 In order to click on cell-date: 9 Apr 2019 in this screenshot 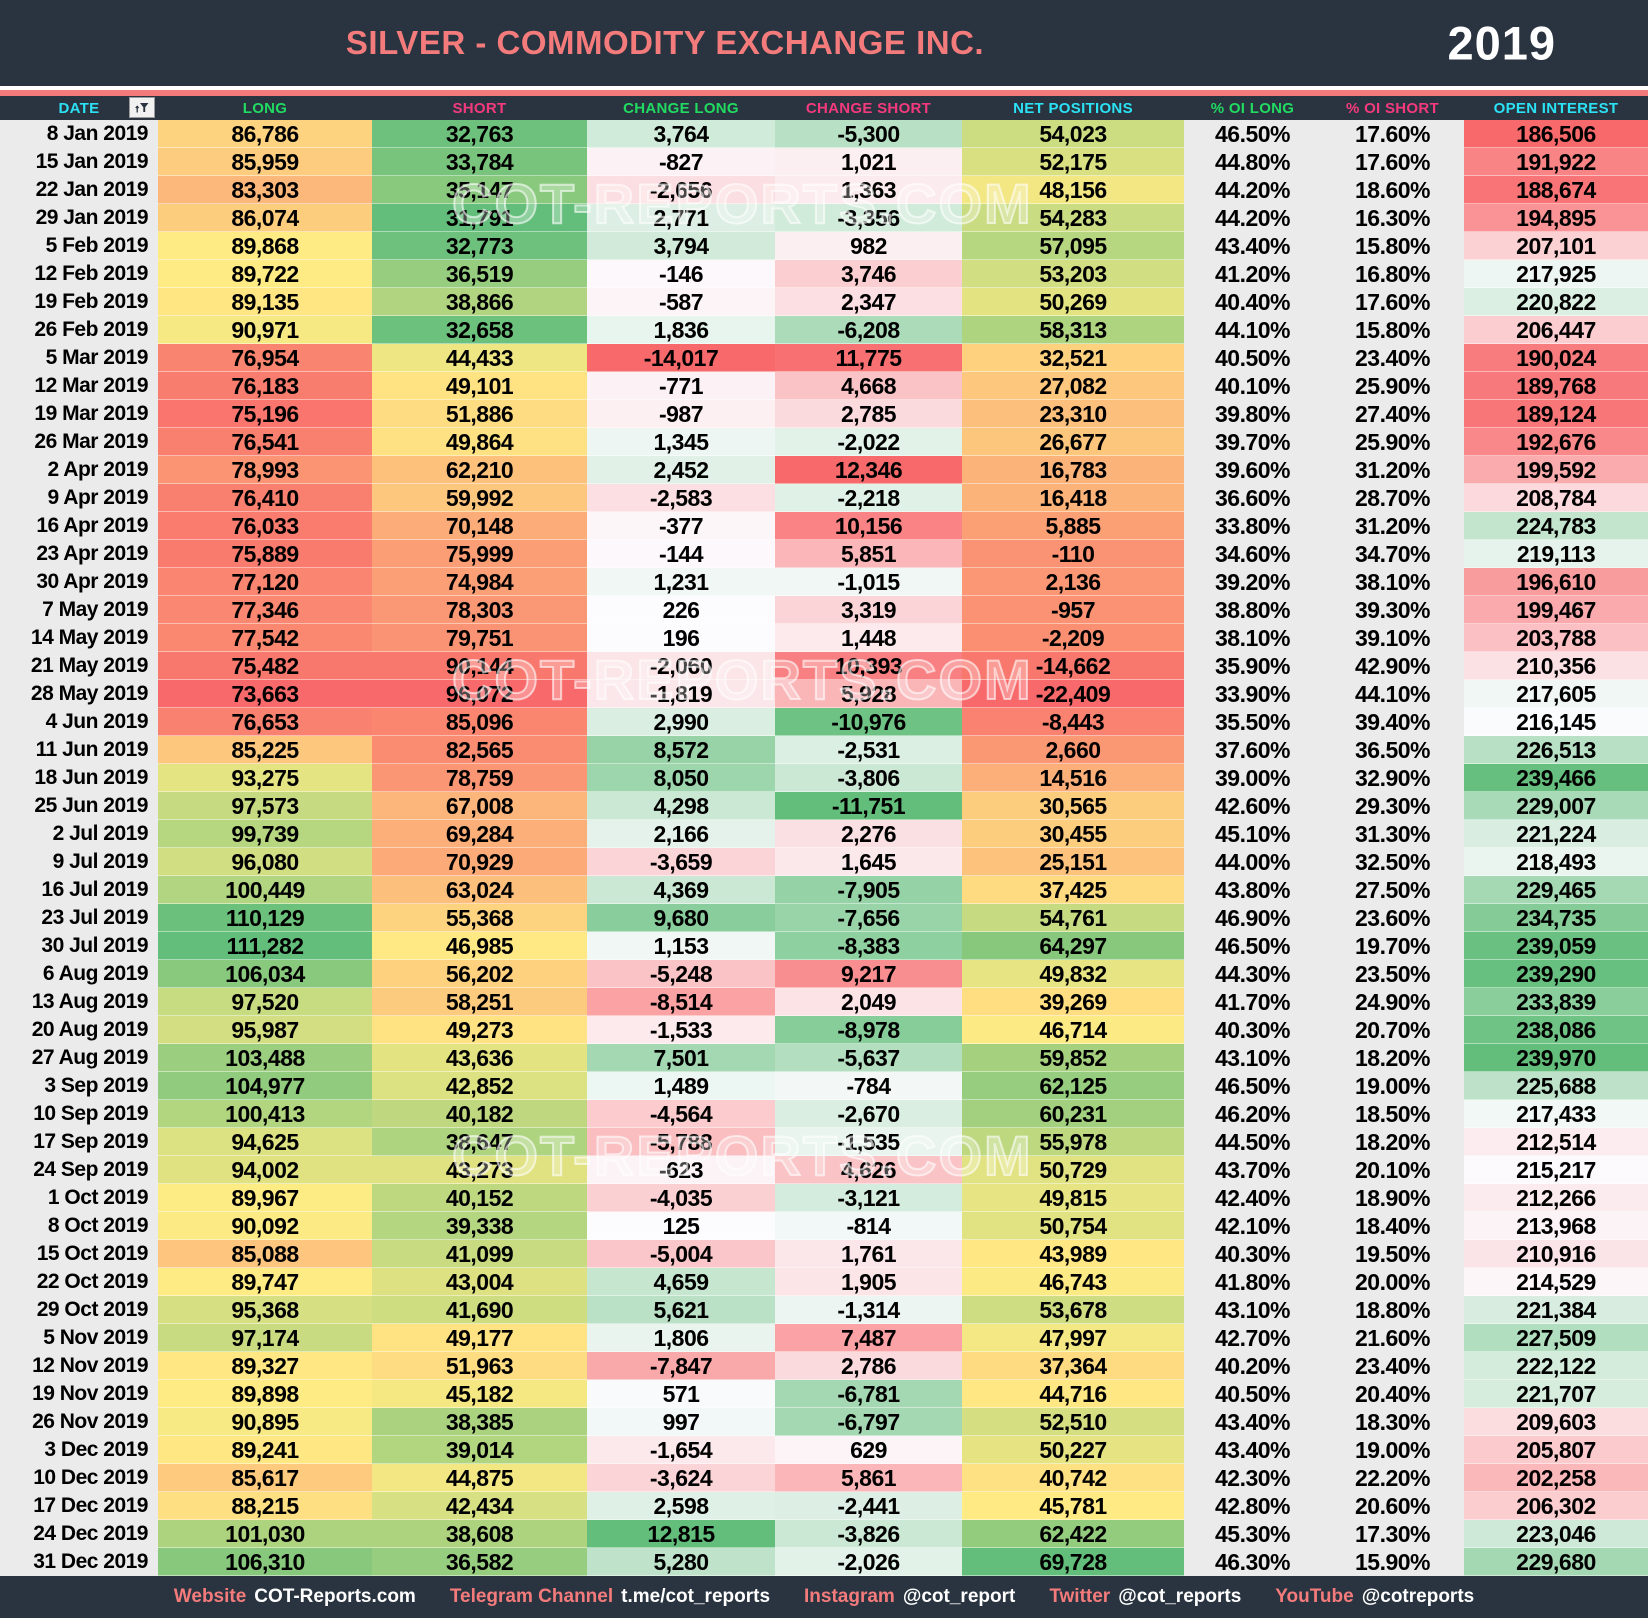, I will do `click(79, 498)`.